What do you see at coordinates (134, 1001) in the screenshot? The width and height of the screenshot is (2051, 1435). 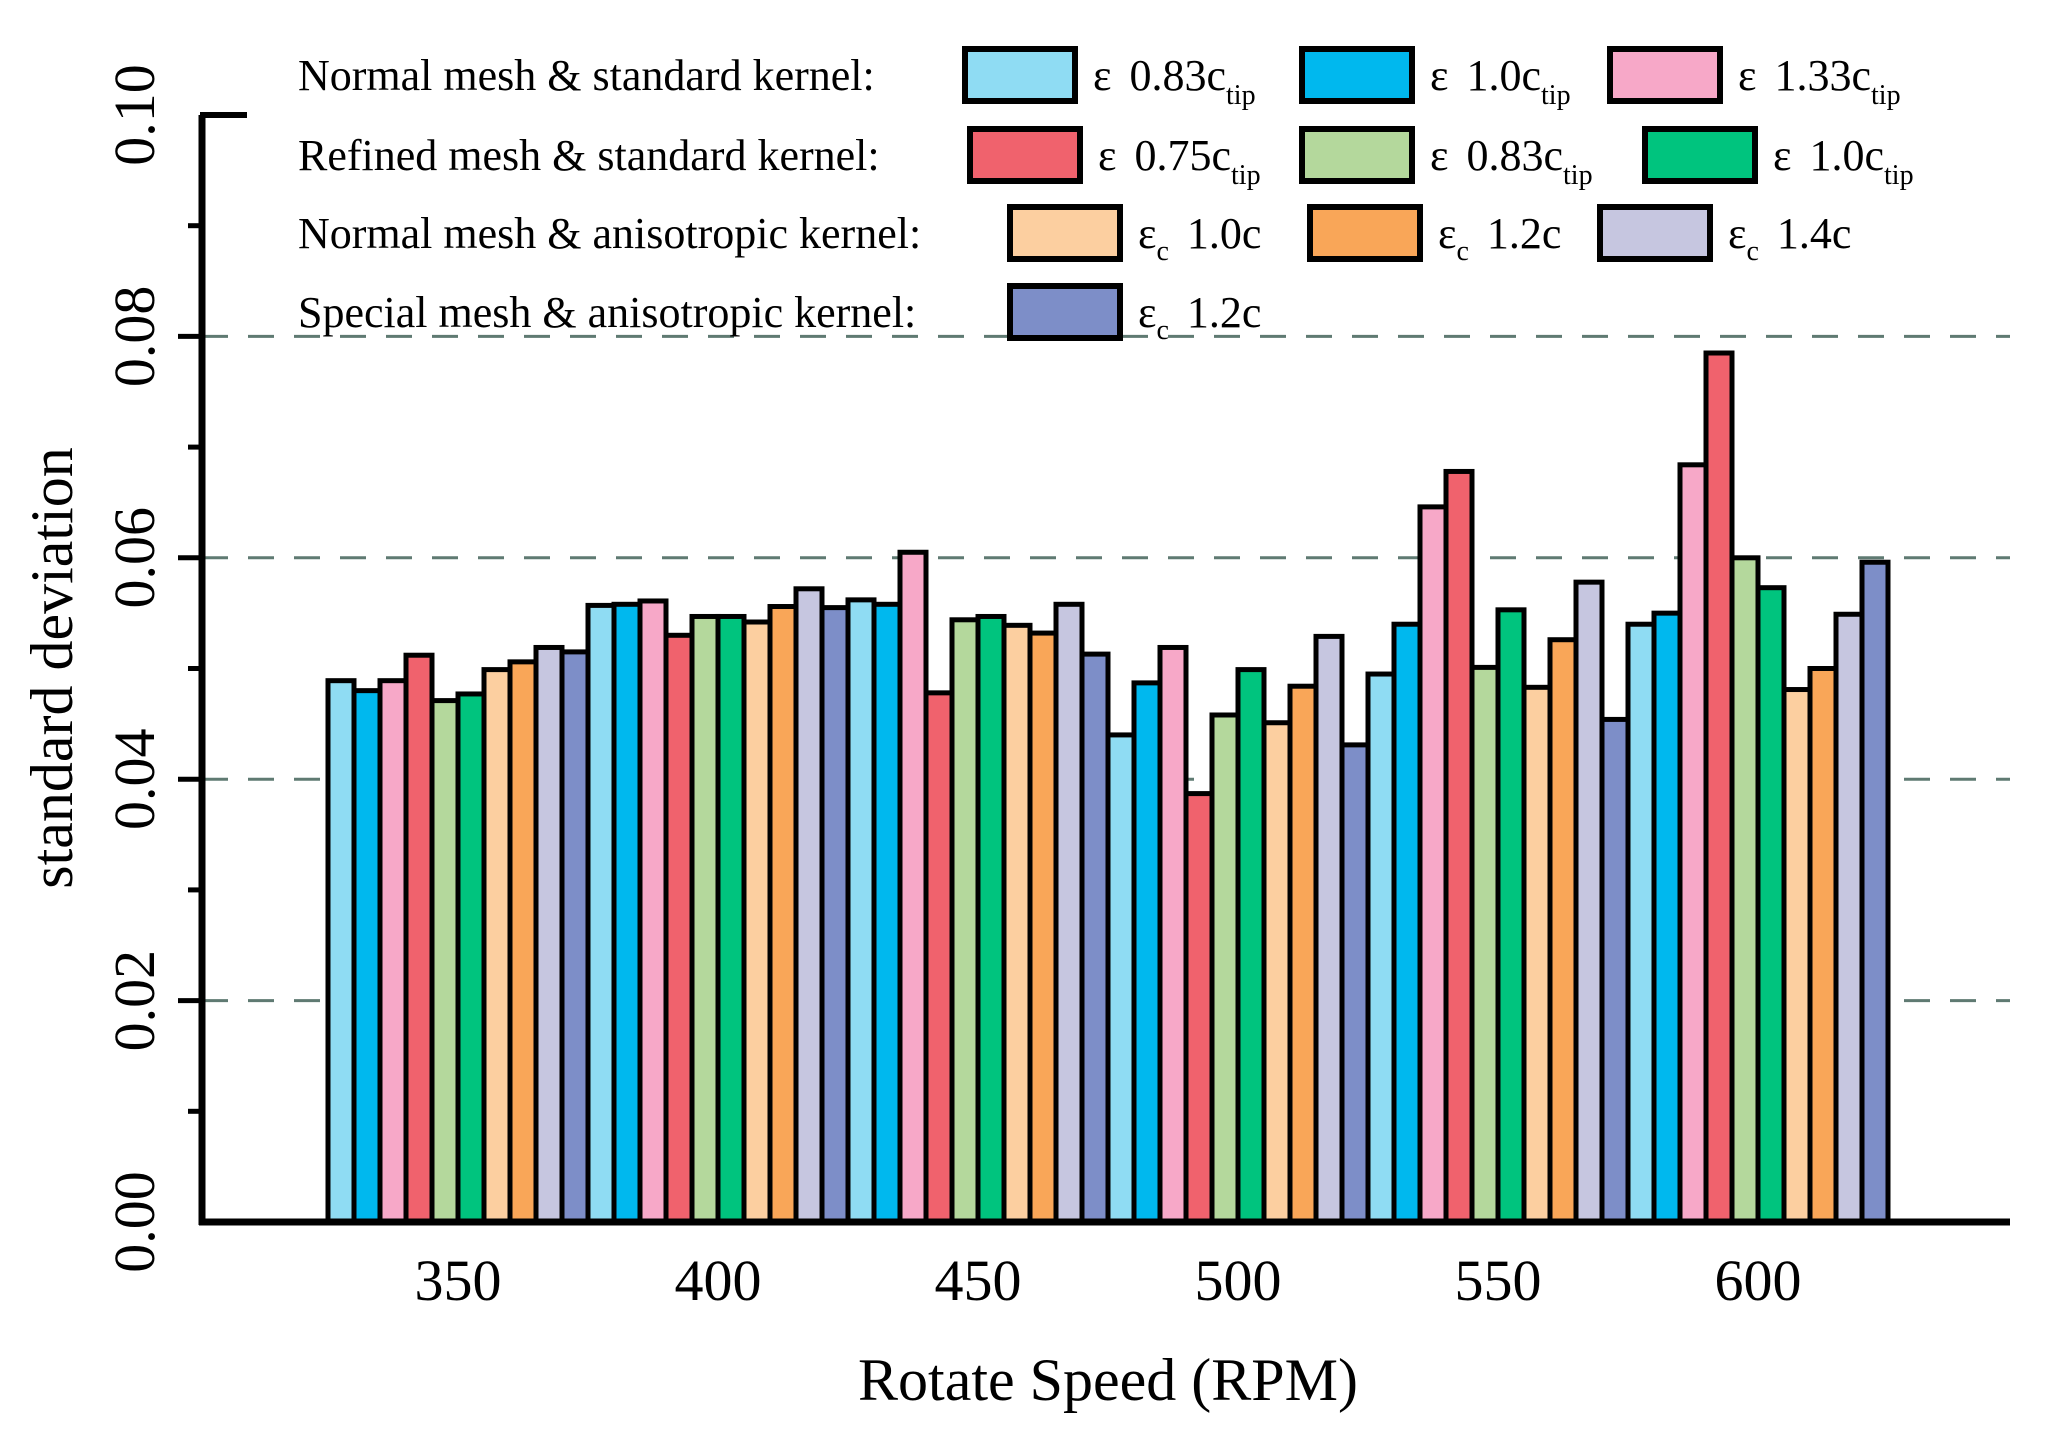 I see `y-tick-label: 0.02` at bounding box center [134, 1001].